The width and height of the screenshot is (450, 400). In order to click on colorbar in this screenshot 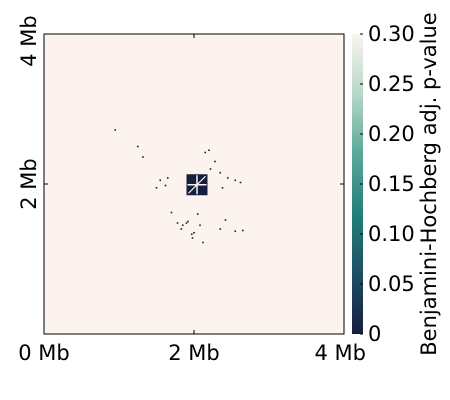, I will do `click(357, 184)`.